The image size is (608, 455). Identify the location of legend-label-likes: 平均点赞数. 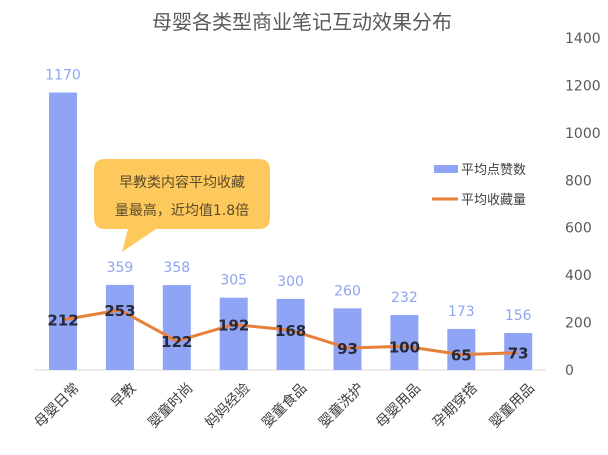
(493, 170).